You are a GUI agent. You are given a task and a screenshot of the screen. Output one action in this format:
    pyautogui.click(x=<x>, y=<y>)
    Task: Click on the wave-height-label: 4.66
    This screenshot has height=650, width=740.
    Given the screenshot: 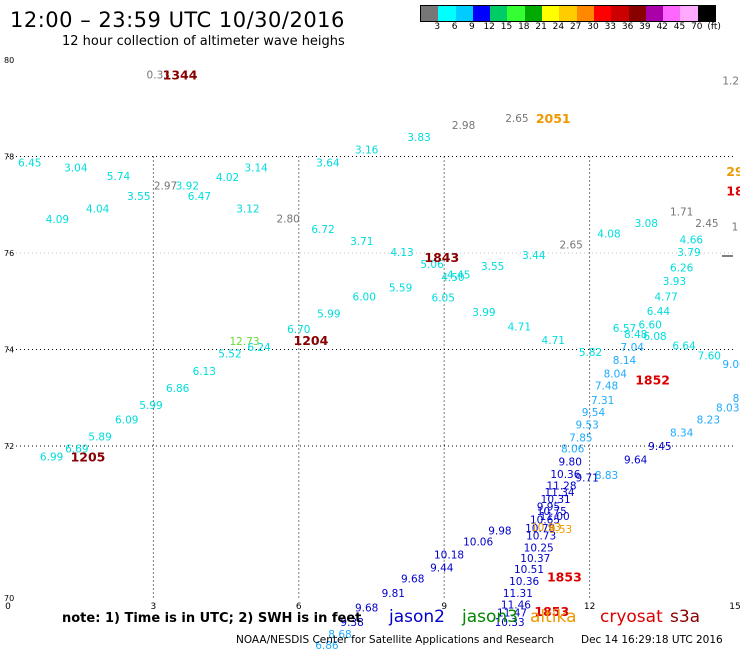 What is the action you would take?
    pyautogui.click(x=692, y=240)
    